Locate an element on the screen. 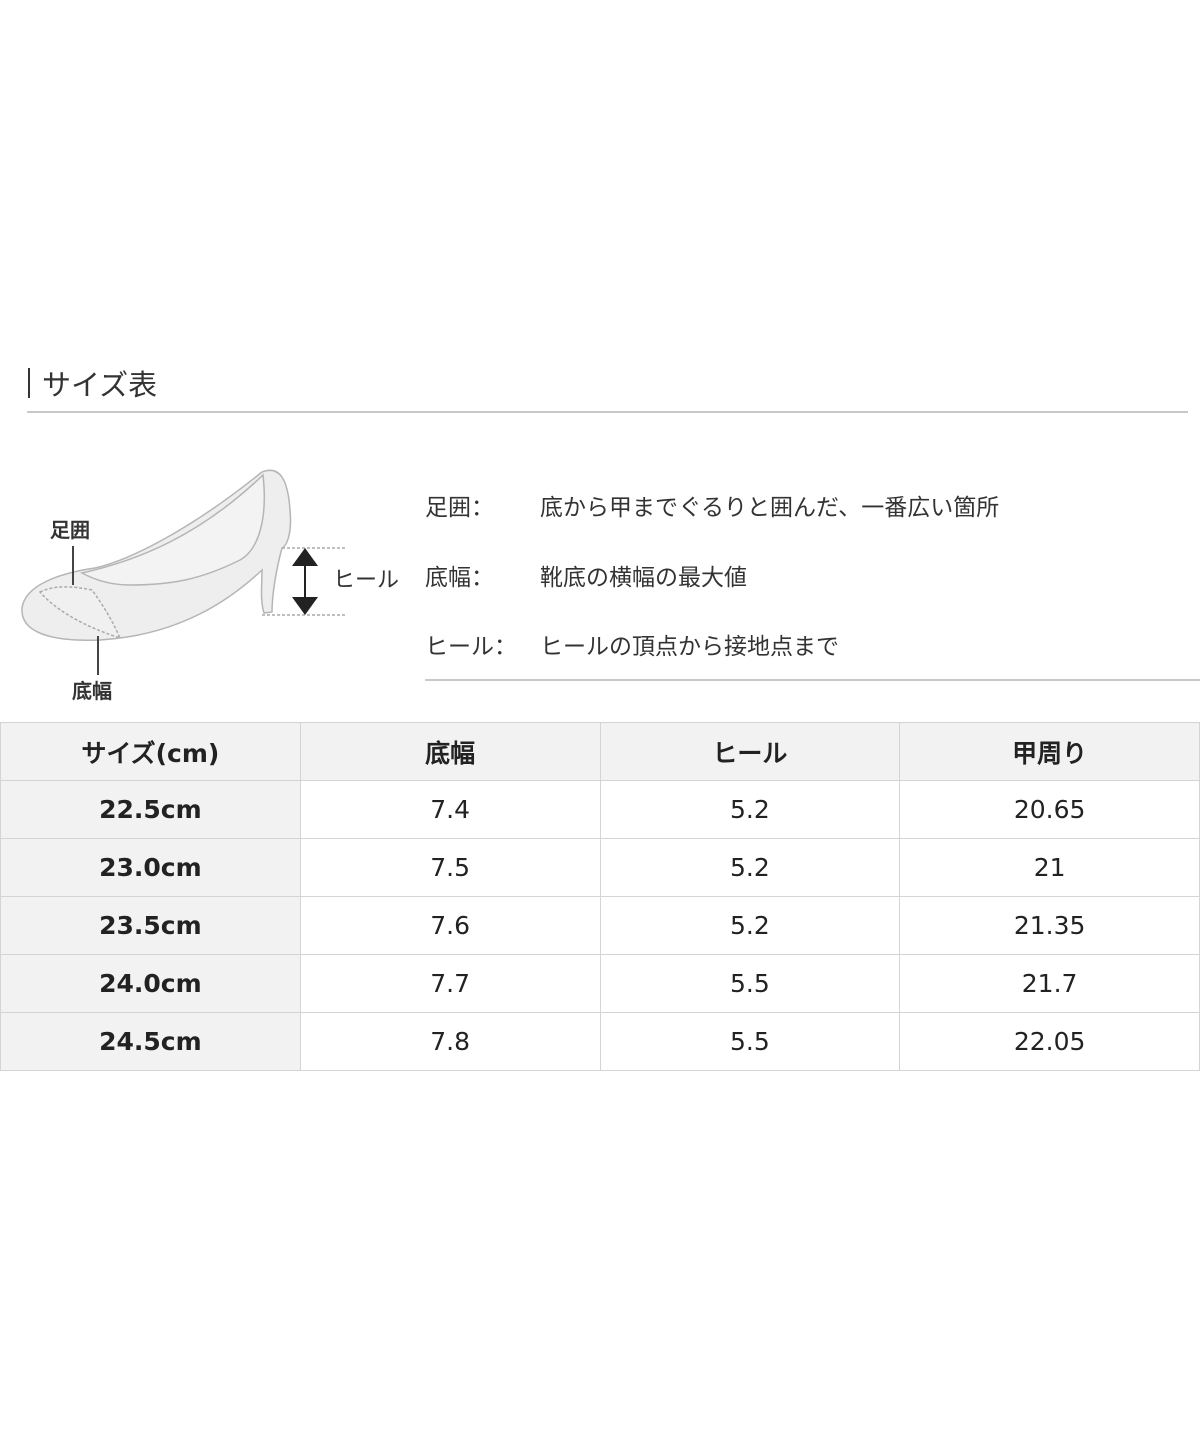 This screenshot has width=1200, height=1440. cell-size: 23.5cm is located at coordinates (150, 925).